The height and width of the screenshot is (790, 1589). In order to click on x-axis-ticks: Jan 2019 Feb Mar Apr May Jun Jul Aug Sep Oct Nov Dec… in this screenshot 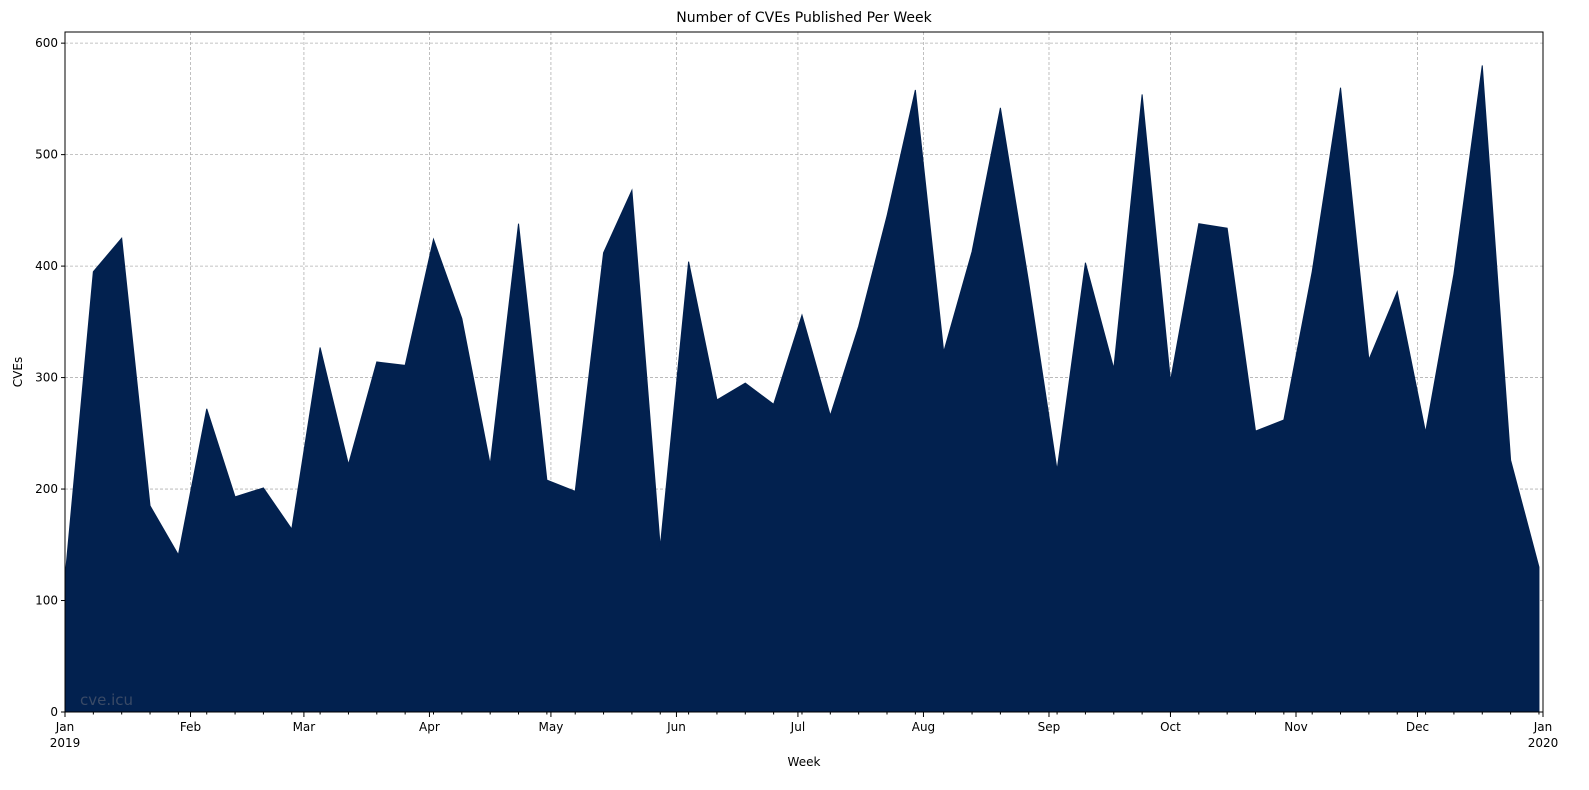, I will do `click(804, 731)`.